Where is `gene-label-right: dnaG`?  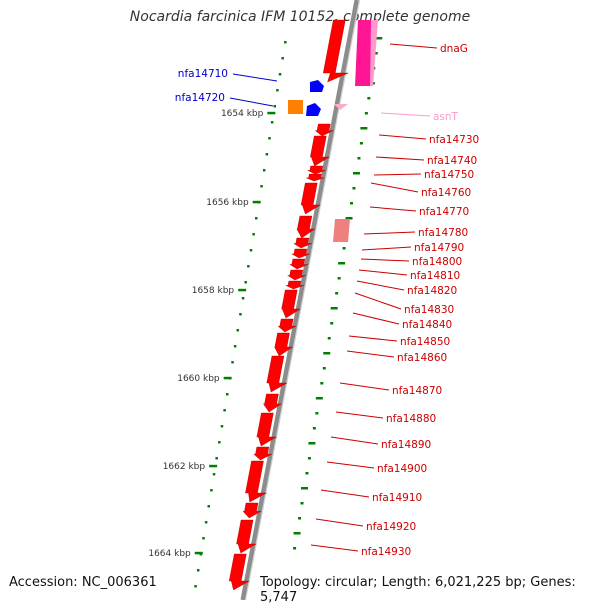 gene-label-right: dnaG is located at coordinates (454, 49).